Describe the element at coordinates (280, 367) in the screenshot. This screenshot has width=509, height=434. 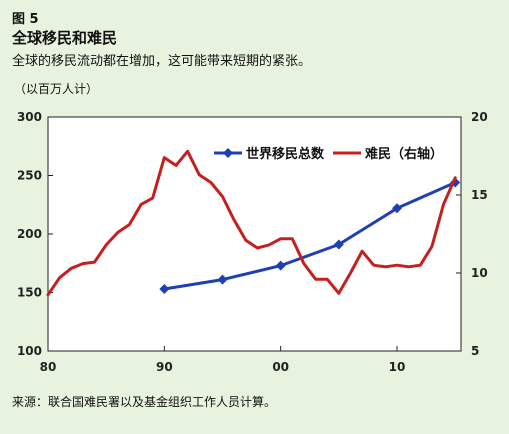
I see `x-tick-label: 00` at that location.